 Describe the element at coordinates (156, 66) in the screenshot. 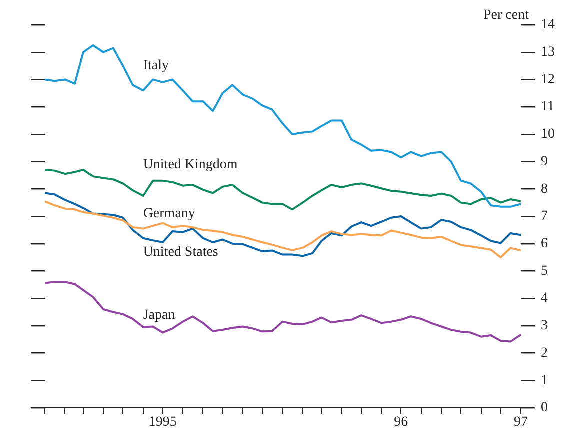

I see `series-label: Italy` at that location.